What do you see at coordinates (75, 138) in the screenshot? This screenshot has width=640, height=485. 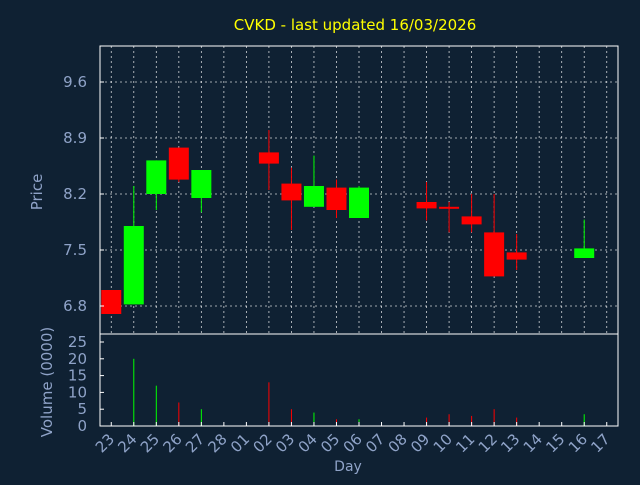 I see `price-tick-label: 8.9` at bounding box center [75, 138].